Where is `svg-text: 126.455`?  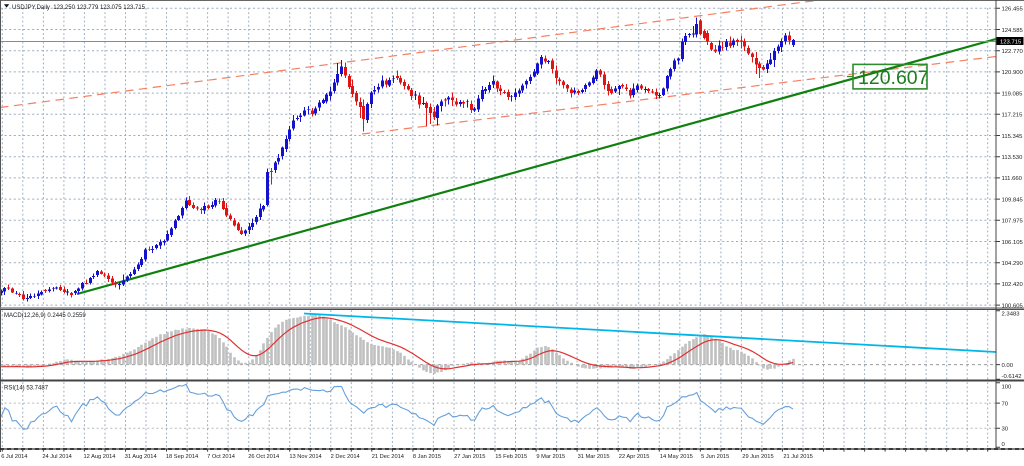
svg-text: 126.455 is located at coordinates (1013, 10).